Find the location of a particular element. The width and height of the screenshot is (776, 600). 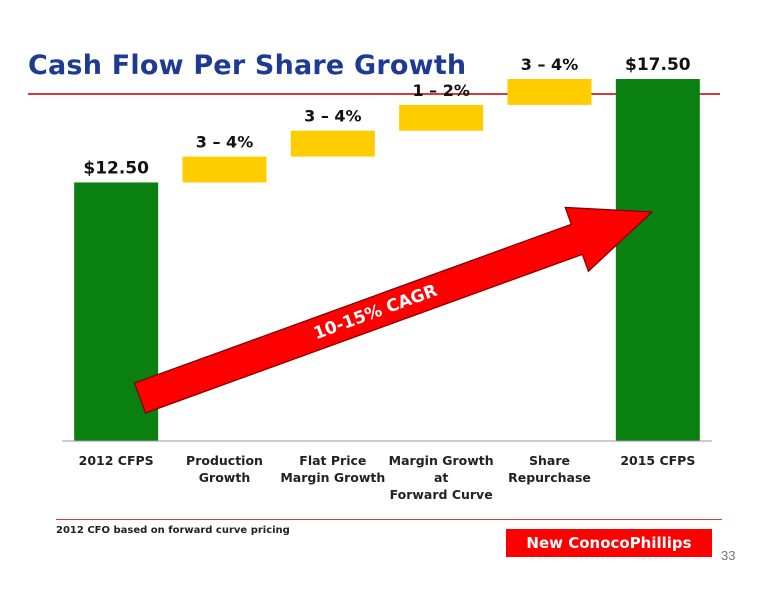

page-number: 33 is located at coordinates (728, 555).